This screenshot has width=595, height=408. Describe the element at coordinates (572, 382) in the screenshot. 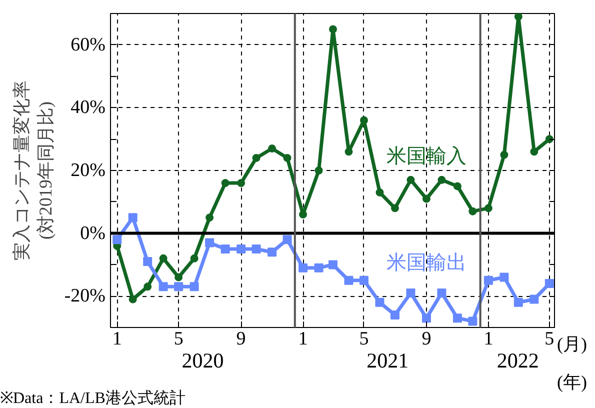

I see `text: (年)` at that location.